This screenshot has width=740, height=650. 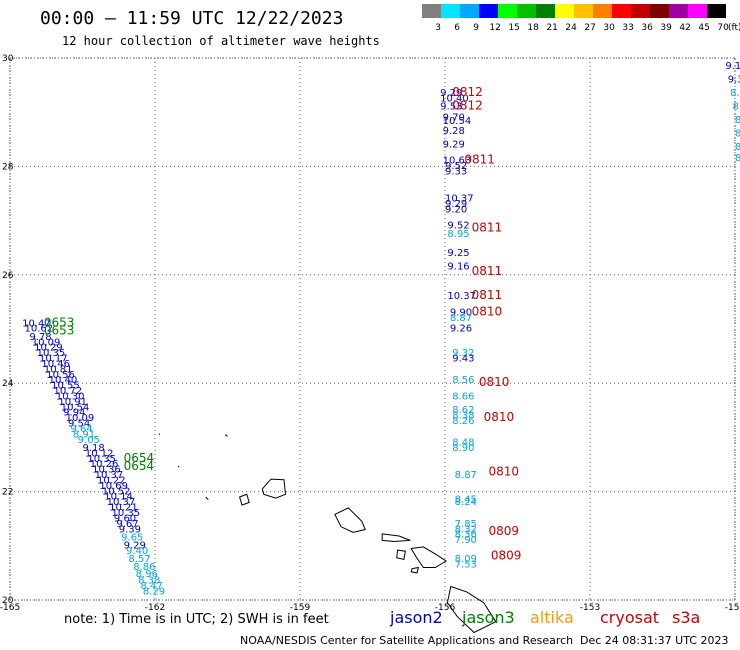 I want to click on x-tick-label: -165, so click(x=10, y=608).